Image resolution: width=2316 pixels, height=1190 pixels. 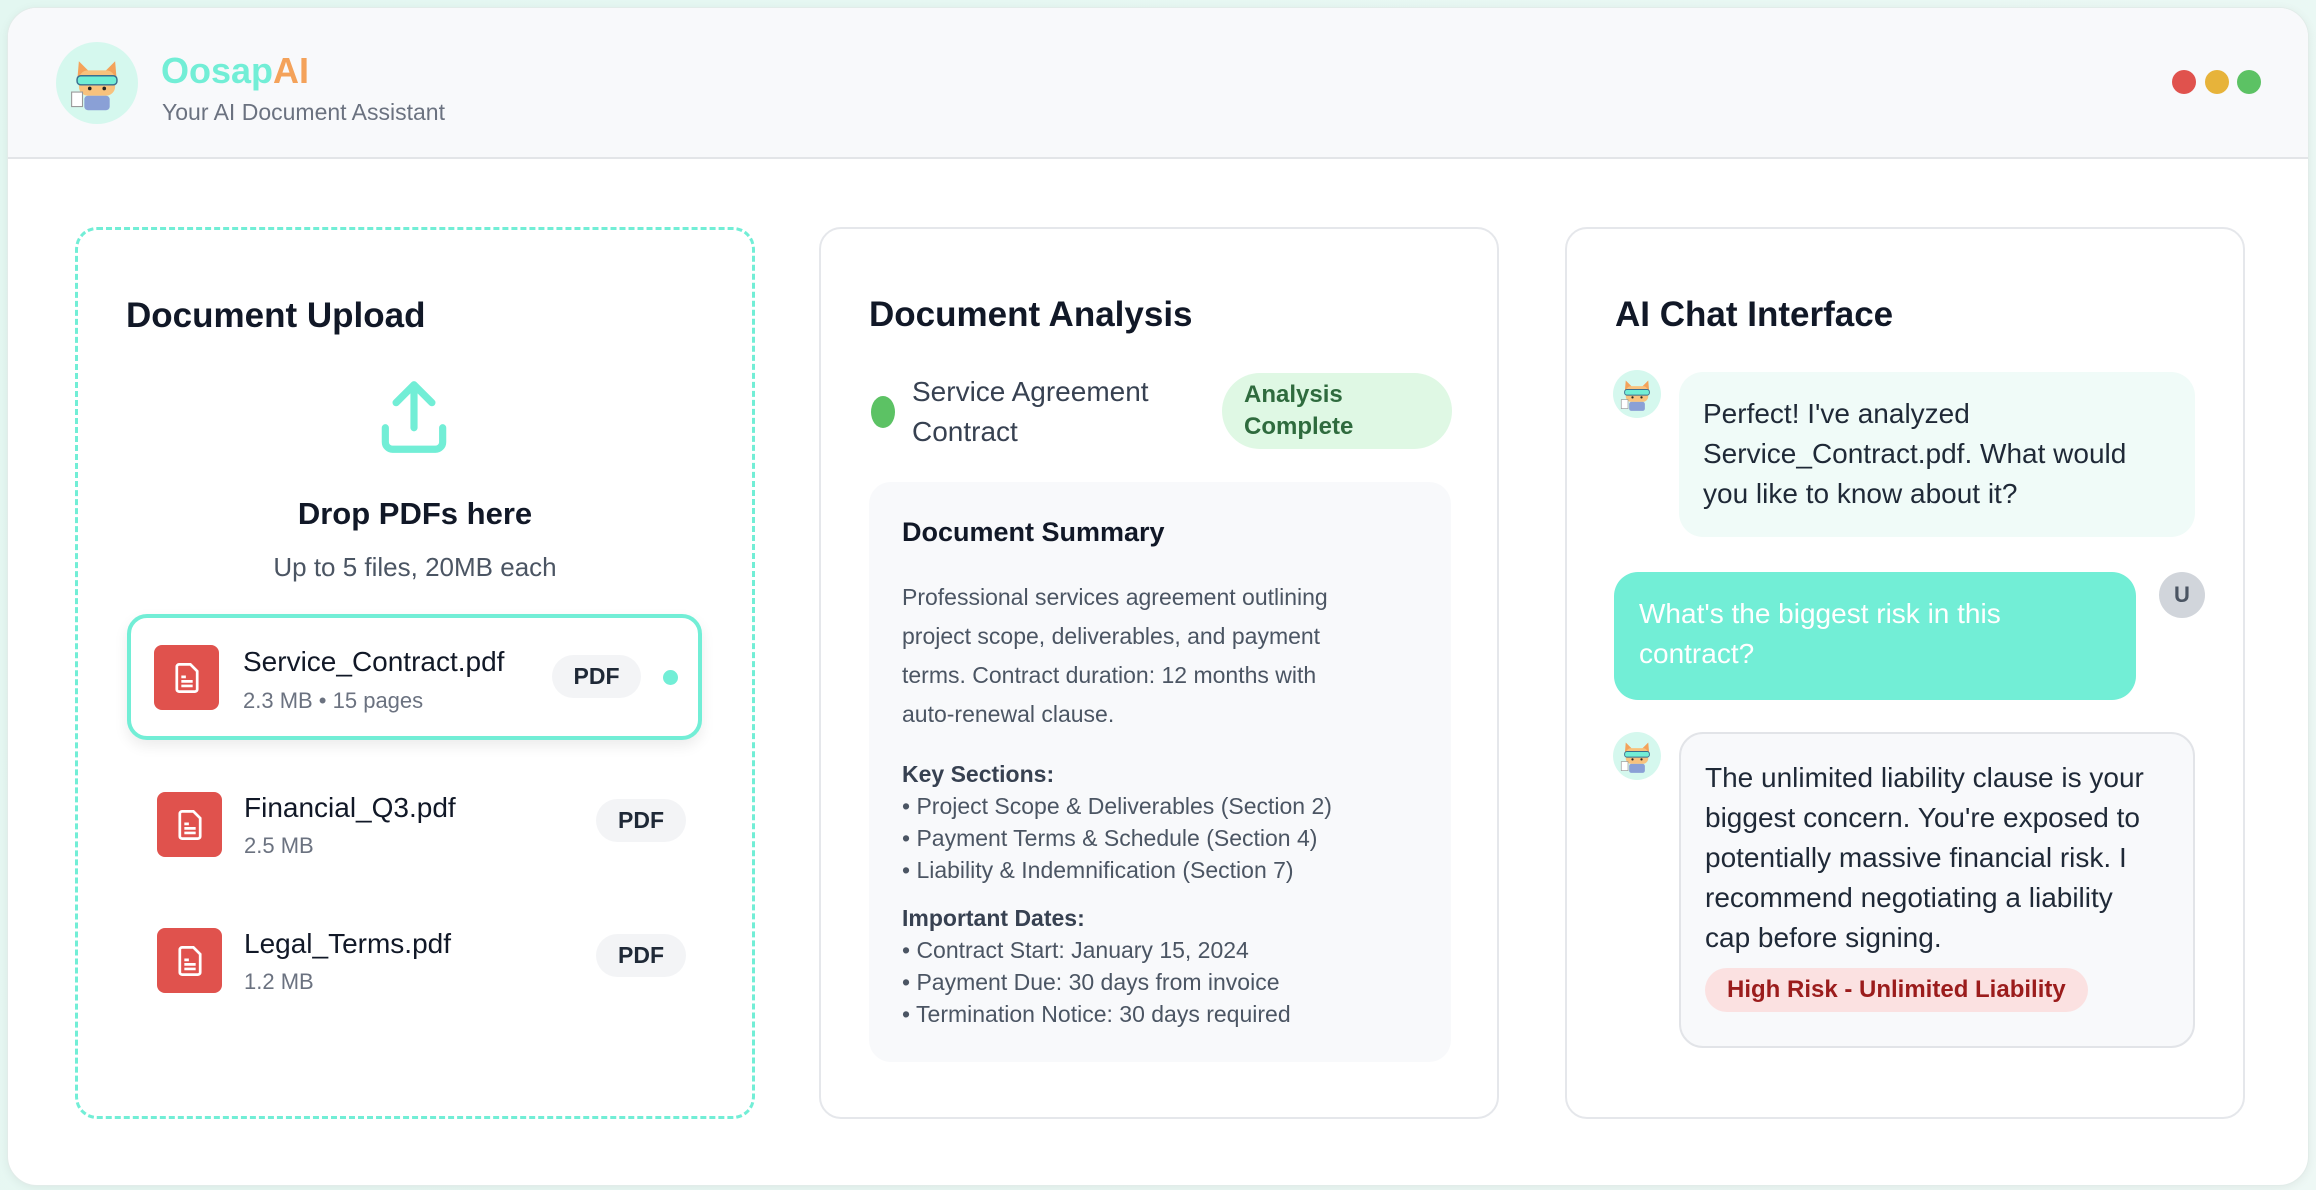 What do you see at coordinates (978, 774) in the screenshot?
I see `key-sections-label: Key Sections:` at bounding box center [978, 774].